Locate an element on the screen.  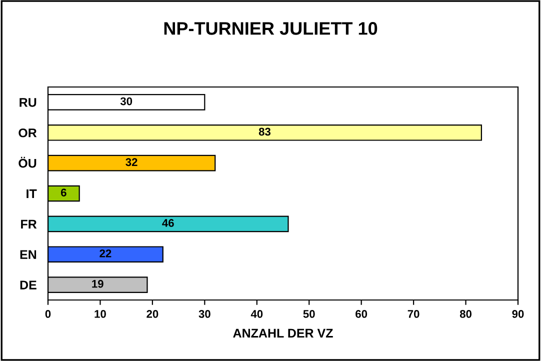
data-label: 32 is located at coordinates (132, 162).